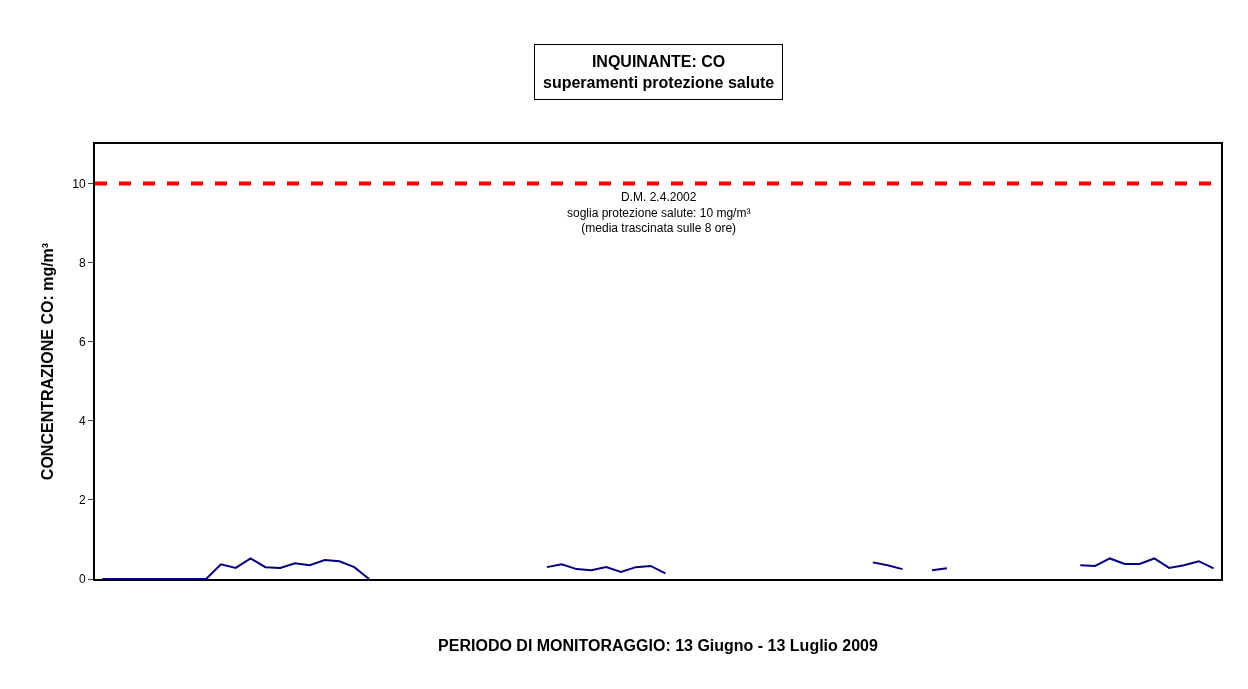  I want to click on x-axis-title: PERIODO DI MONITORAGGIO: 13 Giugno - 13 Luglio 2009, so click(658, 646).